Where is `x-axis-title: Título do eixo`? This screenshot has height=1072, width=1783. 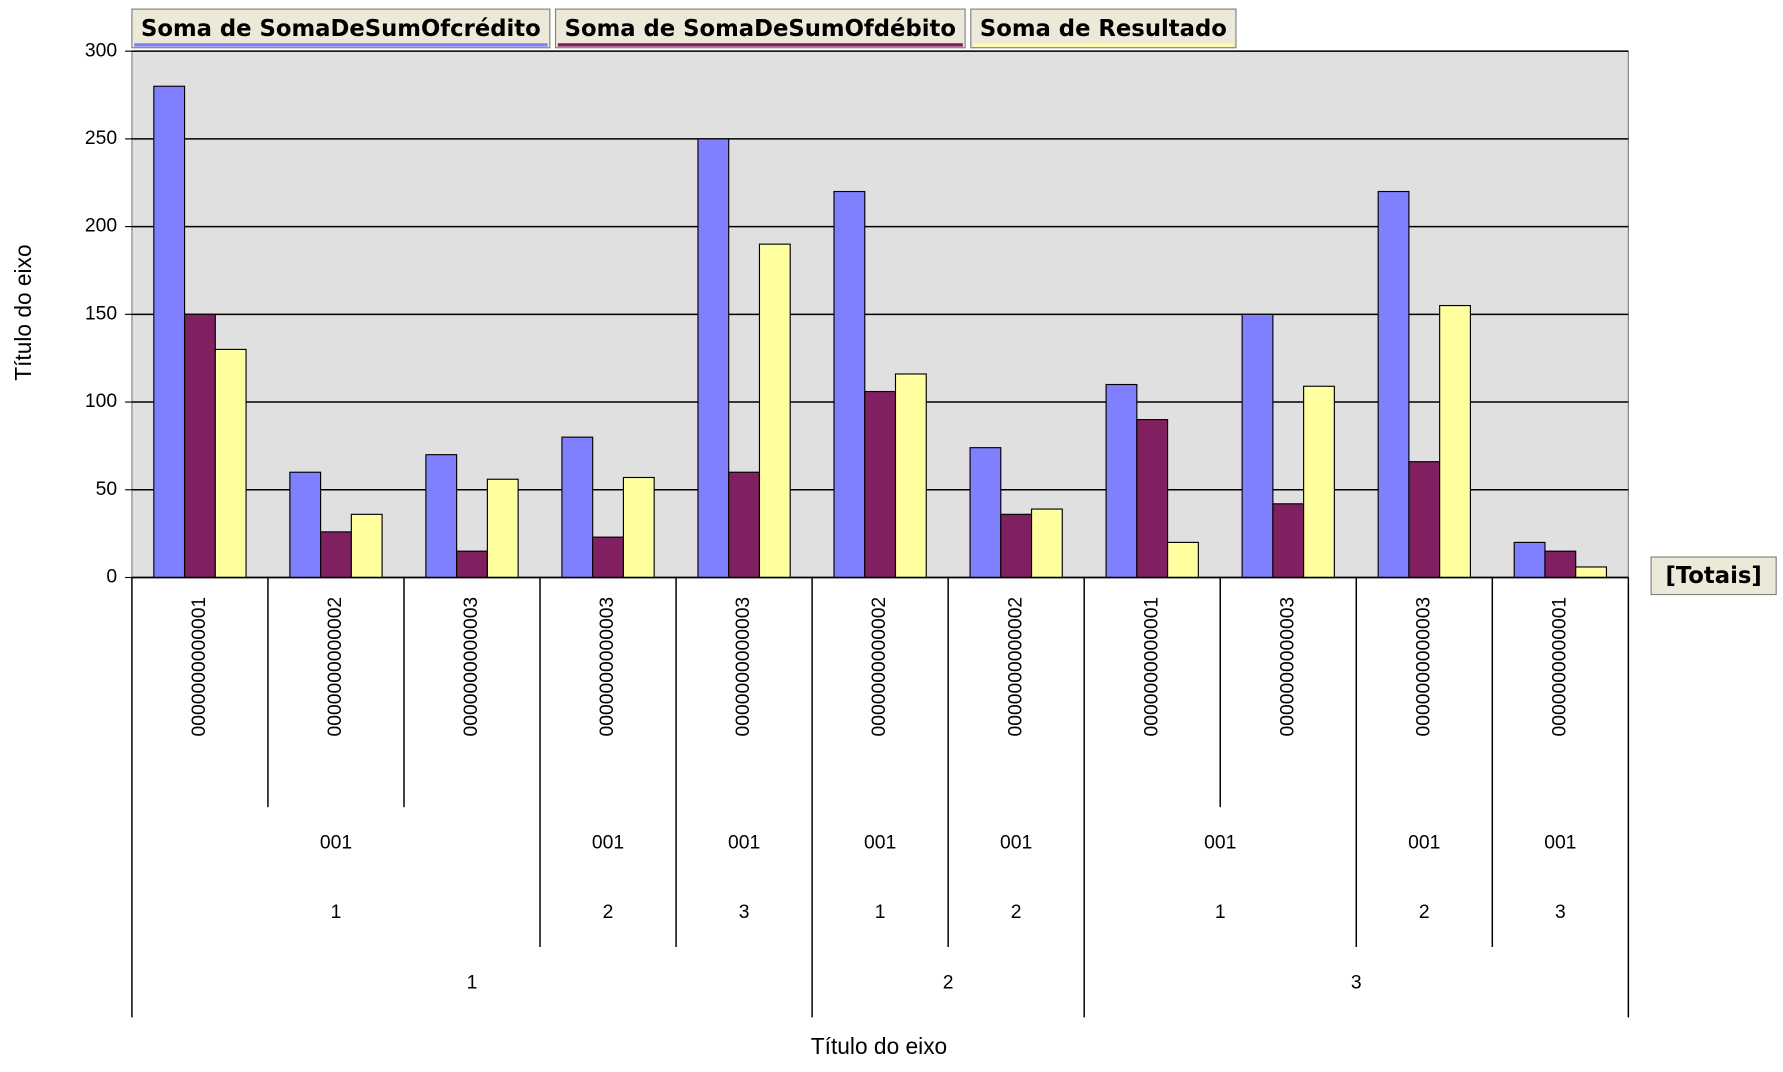 x-axis-title: Título do eixo is located at coordinates (879, 1046).